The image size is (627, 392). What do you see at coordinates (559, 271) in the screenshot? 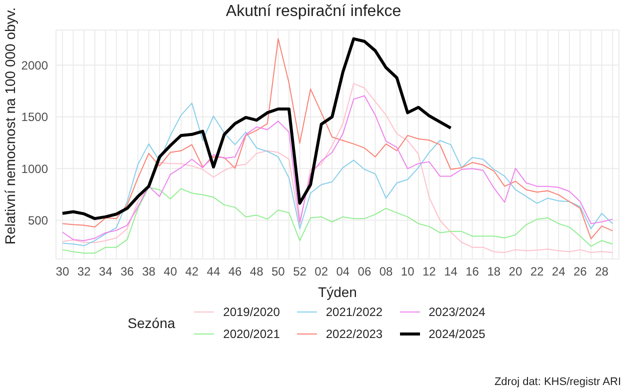
I see `x-tick-label: 24` at bounding box center [559, 271].